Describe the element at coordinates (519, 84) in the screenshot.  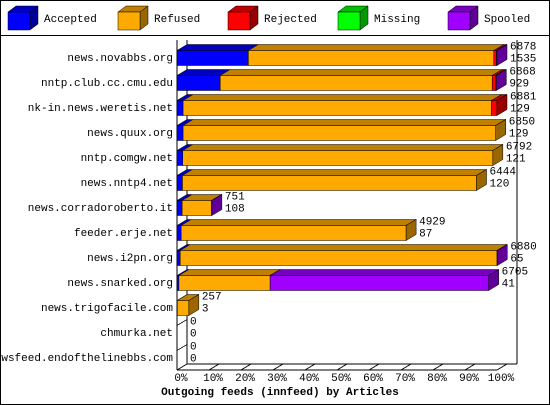
I see `value-label: 929` at that location.